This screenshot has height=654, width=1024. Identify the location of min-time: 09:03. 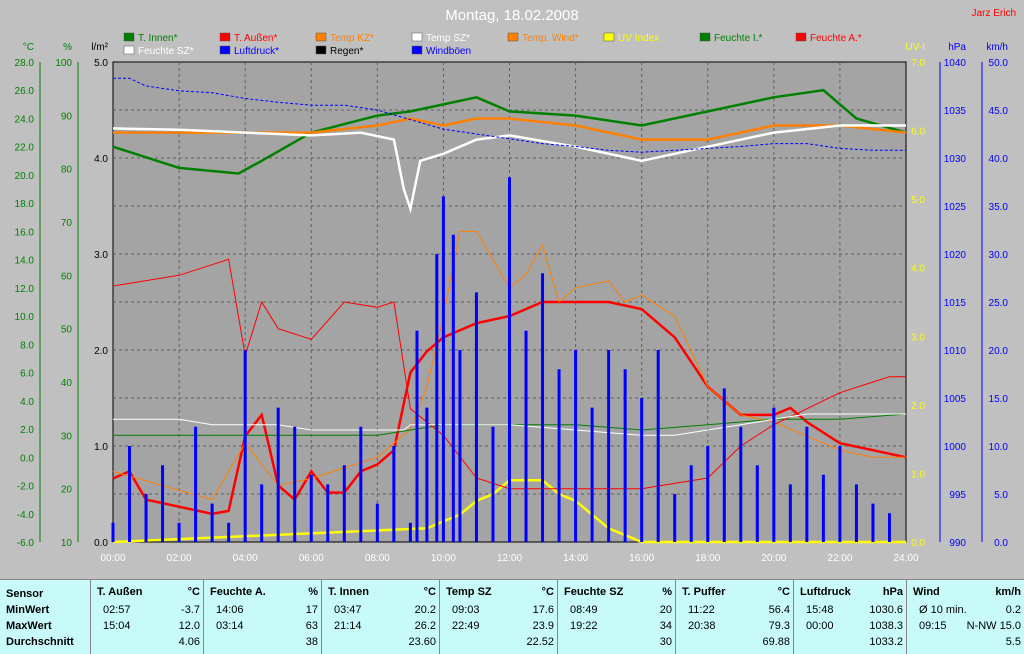
(466, 610).